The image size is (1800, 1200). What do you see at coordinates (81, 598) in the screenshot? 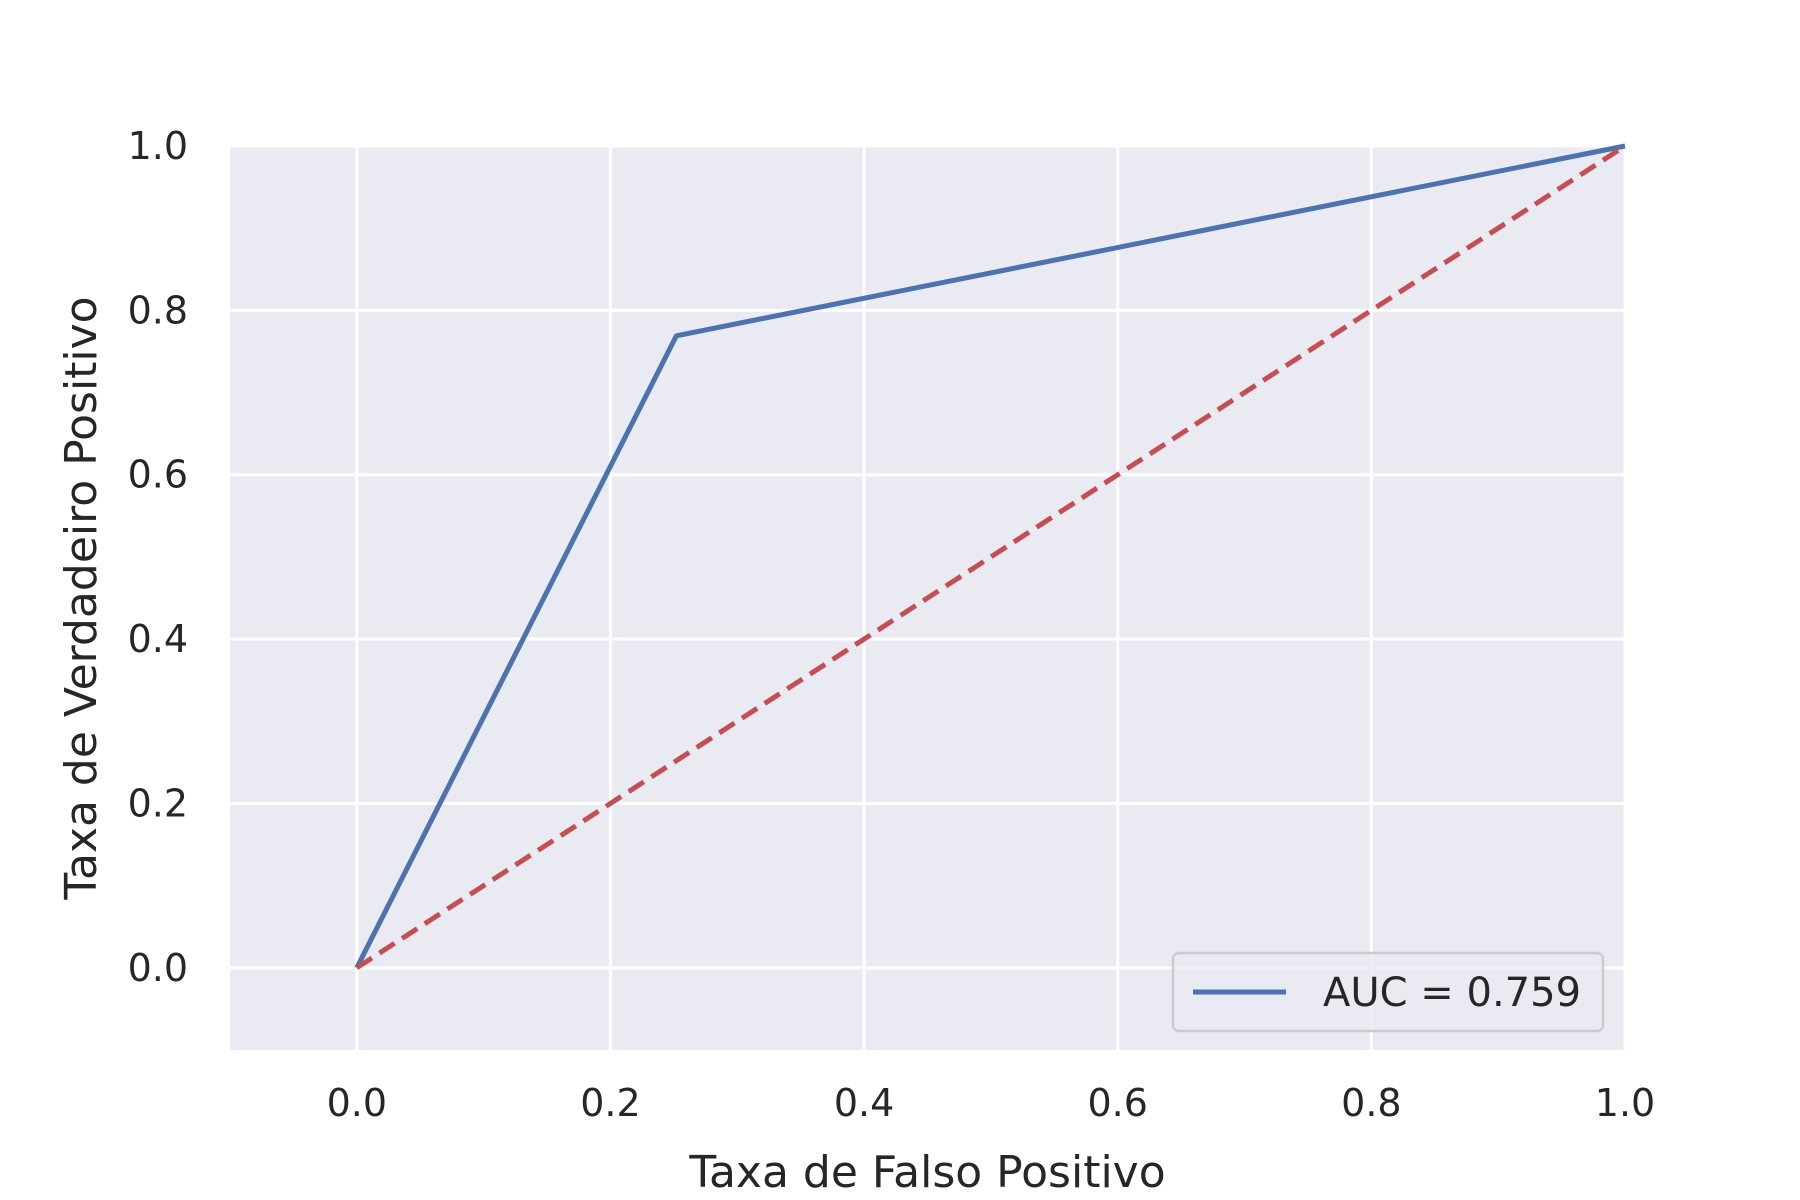
I see `y-axis-label: Taxa de Verdadeiro Positivo` at bounding box center [81, 598].